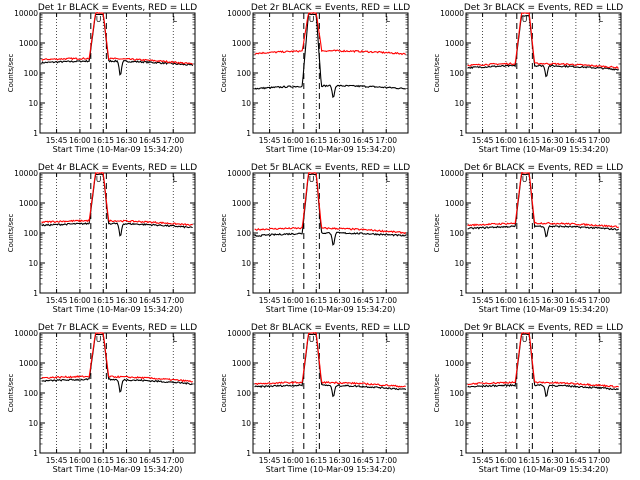  What do you see at coordinates (330, 8) in the screenshot?
I see `panel-title: Det 2r BLACK = Events, RED = LLD` at bounding box center [330, 8].